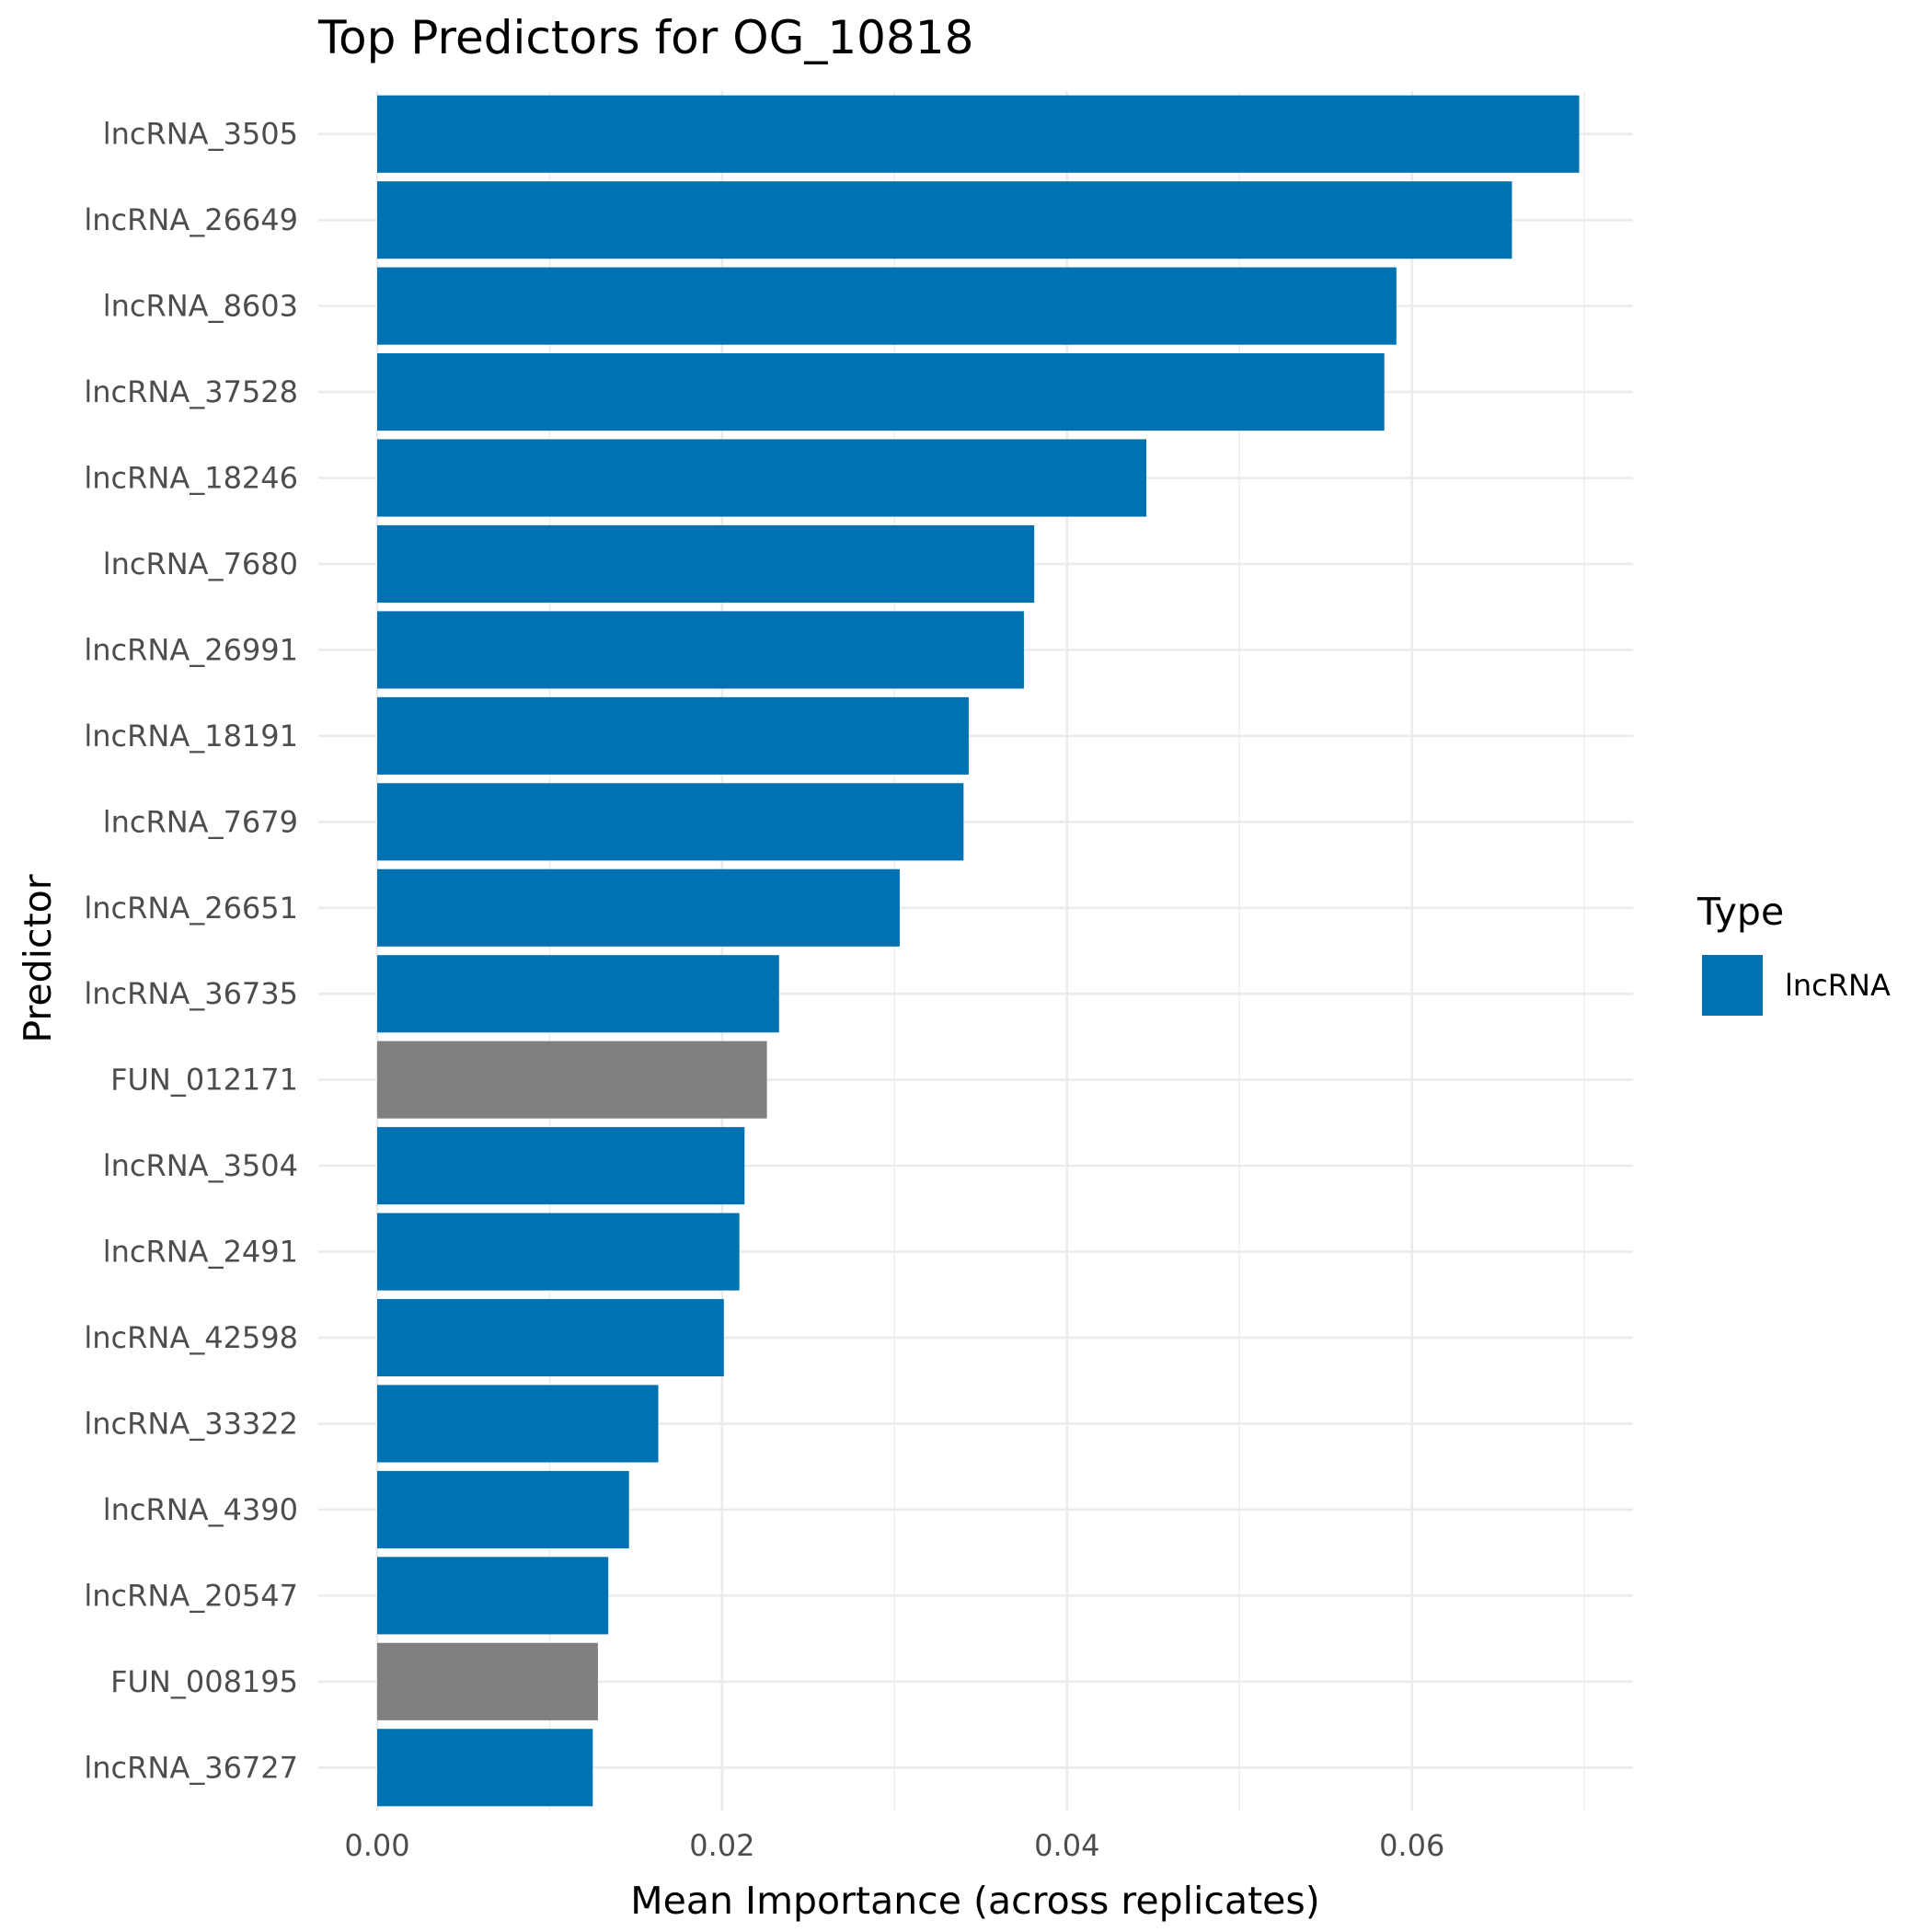 This screenshot has width=1932, height=1932. Describe the element at coordinates (191, 1767) in the screenshot. I see `y-tick-label: lncRNA_36727` at that location.